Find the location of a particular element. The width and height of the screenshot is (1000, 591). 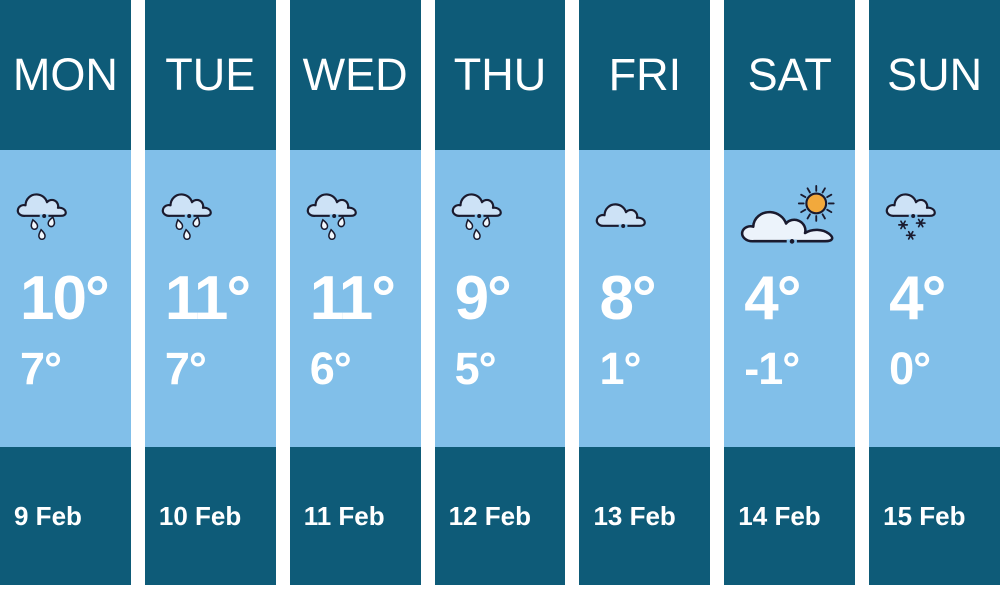

day-name-label: FRI is located at coordinates (645, 74).